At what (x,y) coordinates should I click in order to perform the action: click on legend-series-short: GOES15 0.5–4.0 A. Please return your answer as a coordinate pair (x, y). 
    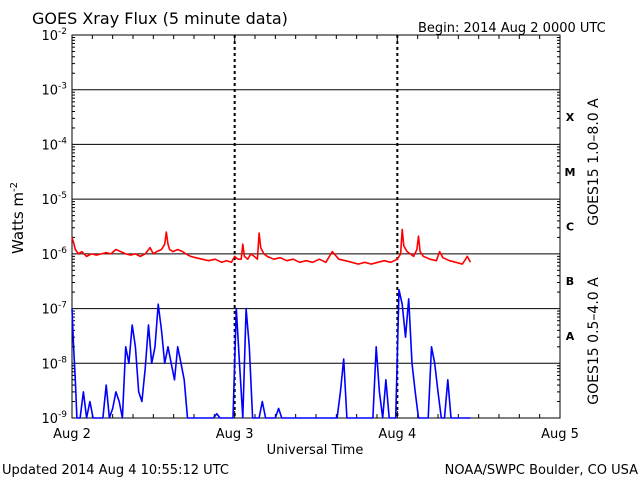
    Looking at the image, I should click on (594, 341).